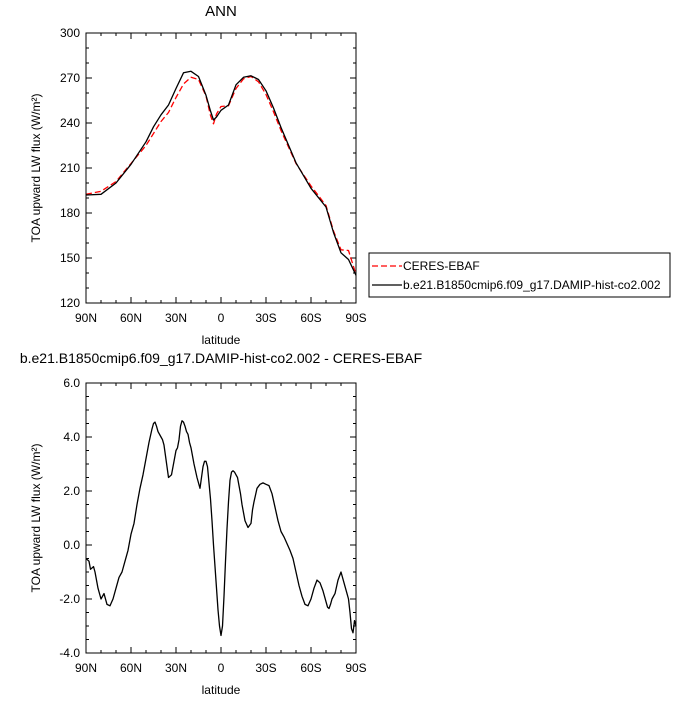  What do you see at coordinates (70, 78) in the screenshot?
I see `y-tick-label: 270` at bounding box center [70, 78].